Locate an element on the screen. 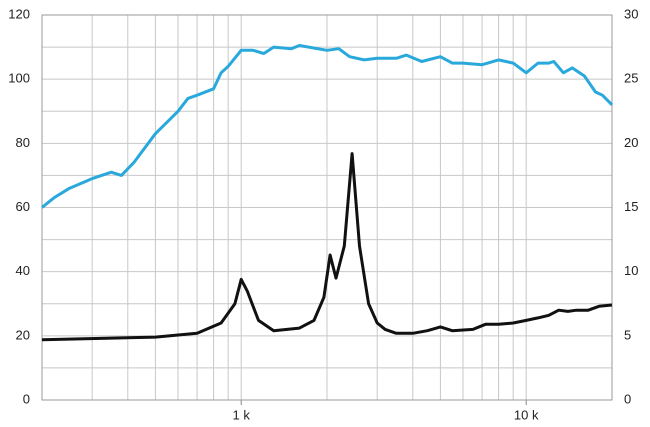 The image size is (650, 427). y2-tick-label: 10 is located at coordinates (631, 270).